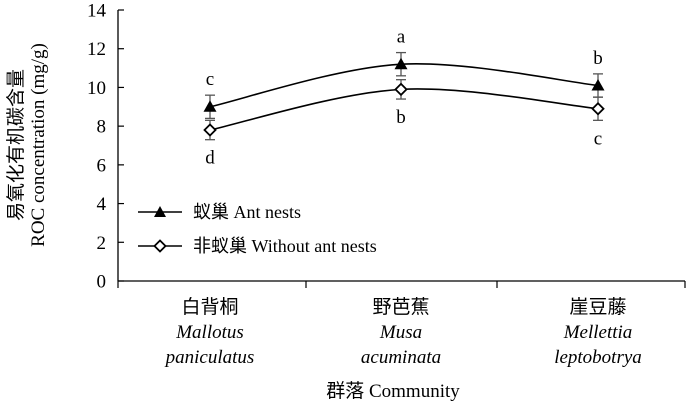  What do you see at coordinates (598, 332) in the screenshot?
I see `x-tick-label-latin-genus: Mellettia` at bounding box center [598, 332].